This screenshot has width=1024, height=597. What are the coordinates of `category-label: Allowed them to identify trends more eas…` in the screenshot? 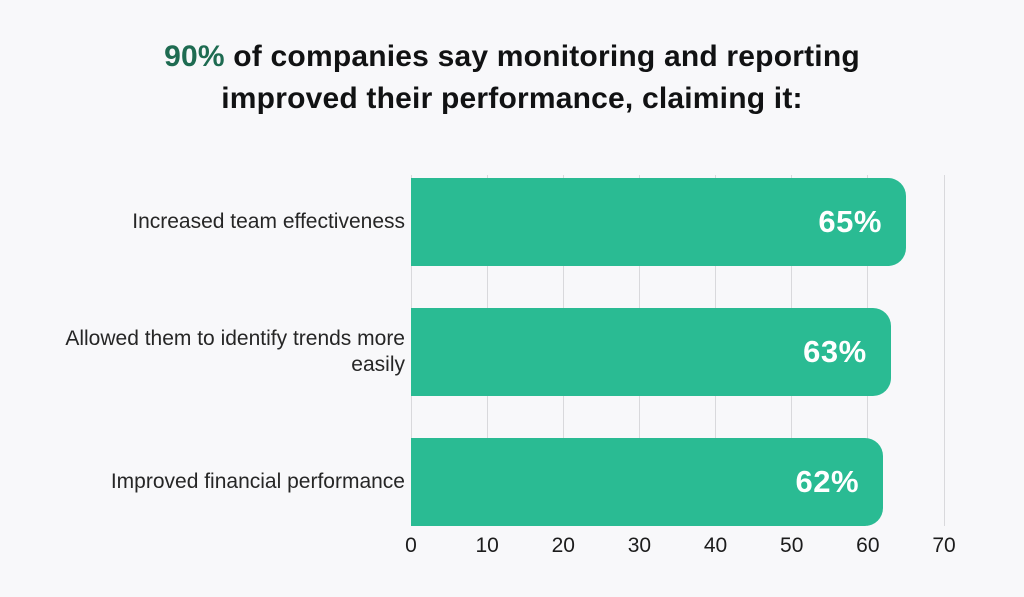 It's located at (235, 351).